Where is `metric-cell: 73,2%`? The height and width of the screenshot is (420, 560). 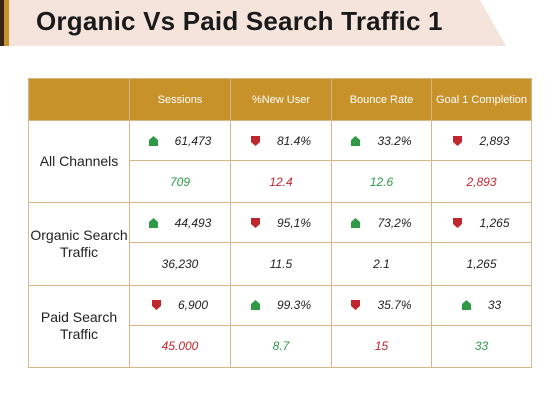
metric-cell: 73,2% is located at coordinates (381, 223).